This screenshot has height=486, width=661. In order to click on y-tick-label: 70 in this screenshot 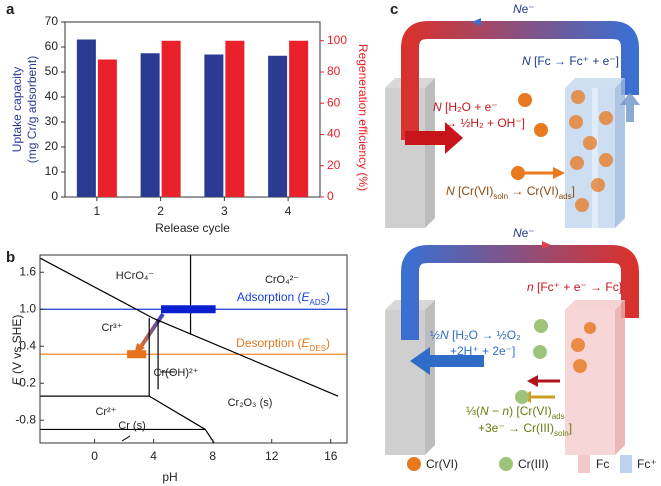, I will do `click(52, 21)`.